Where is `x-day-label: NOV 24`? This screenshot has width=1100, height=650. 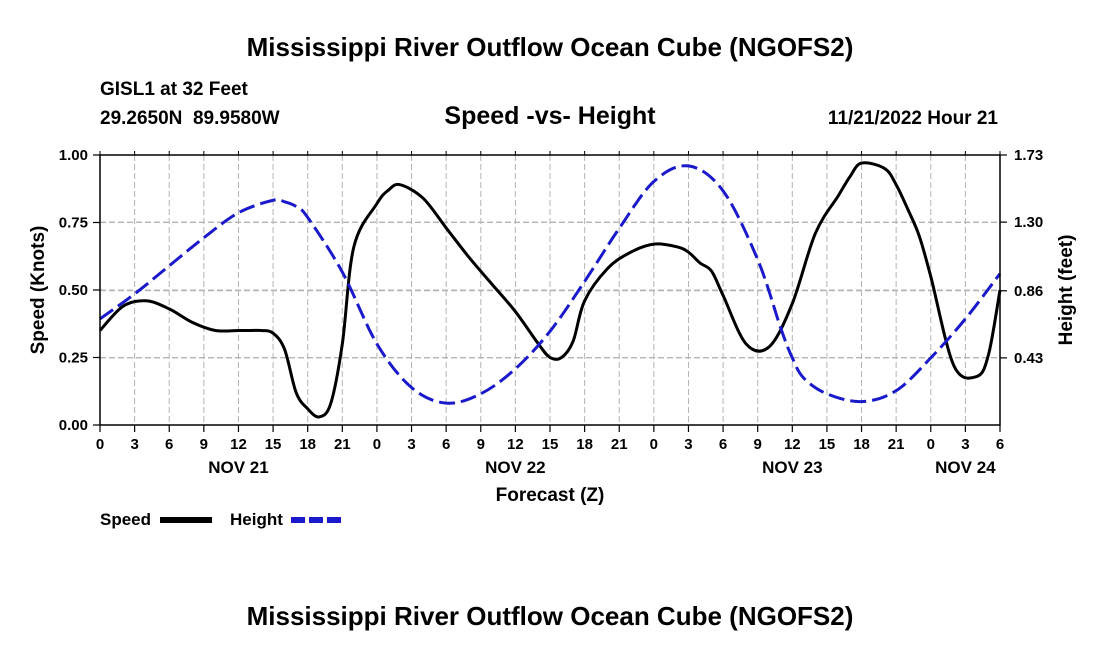 x-day-label: NOV 24 is located at coordinates (965, 467).